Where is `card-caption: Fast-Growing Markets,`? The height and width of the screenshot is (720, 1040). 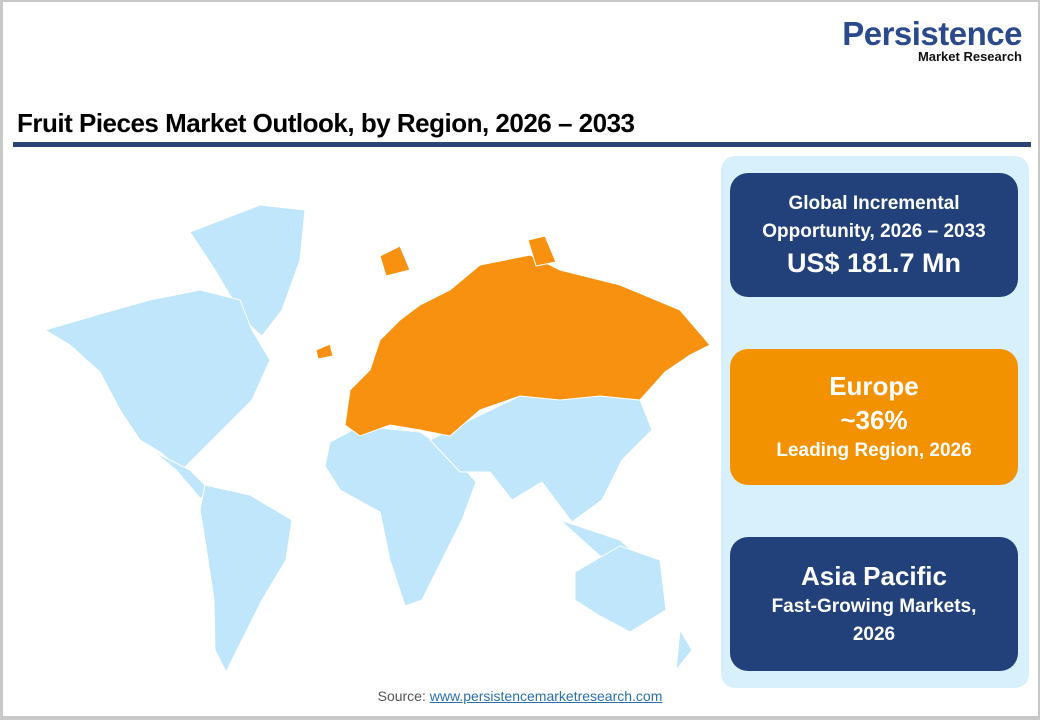 card-caption: Fast-Growing Markets, is located at coordinates (874, 606).